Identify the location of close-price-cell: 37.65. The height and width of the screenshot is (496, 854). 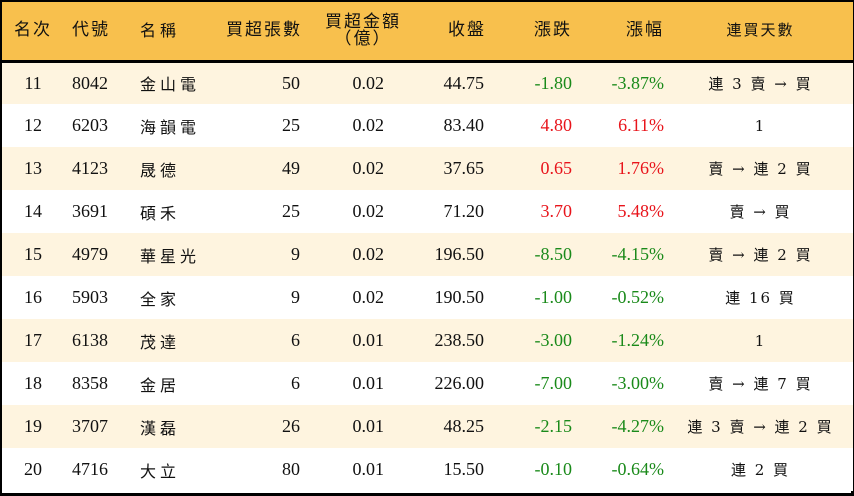
(464, 168).